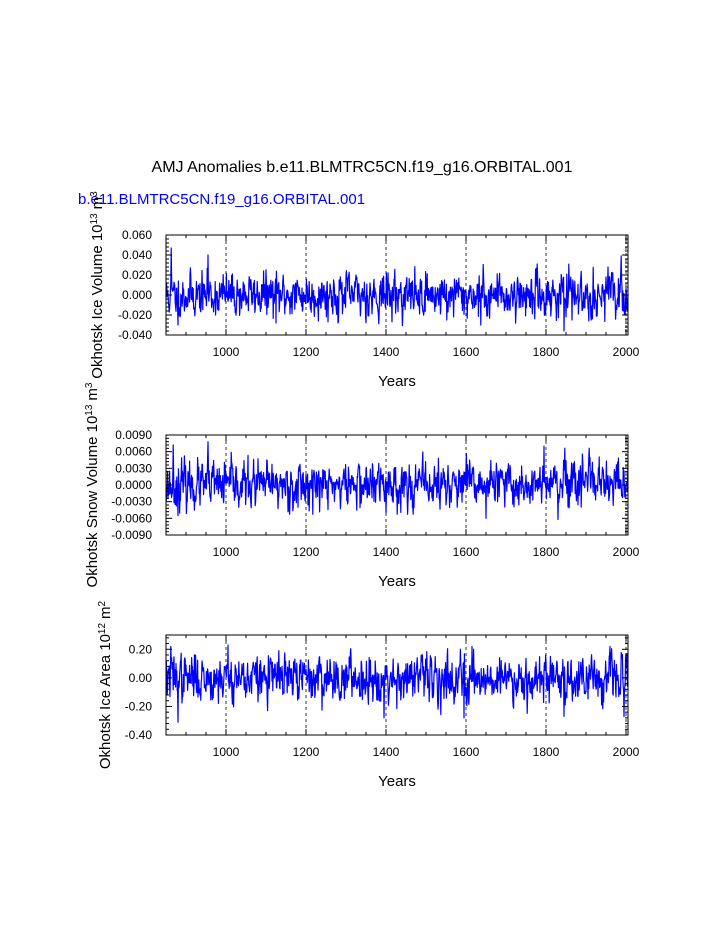 The height and width of the screenshot is (935, 723). I want to click on plot-frame-ice-area, so click(397, 685).